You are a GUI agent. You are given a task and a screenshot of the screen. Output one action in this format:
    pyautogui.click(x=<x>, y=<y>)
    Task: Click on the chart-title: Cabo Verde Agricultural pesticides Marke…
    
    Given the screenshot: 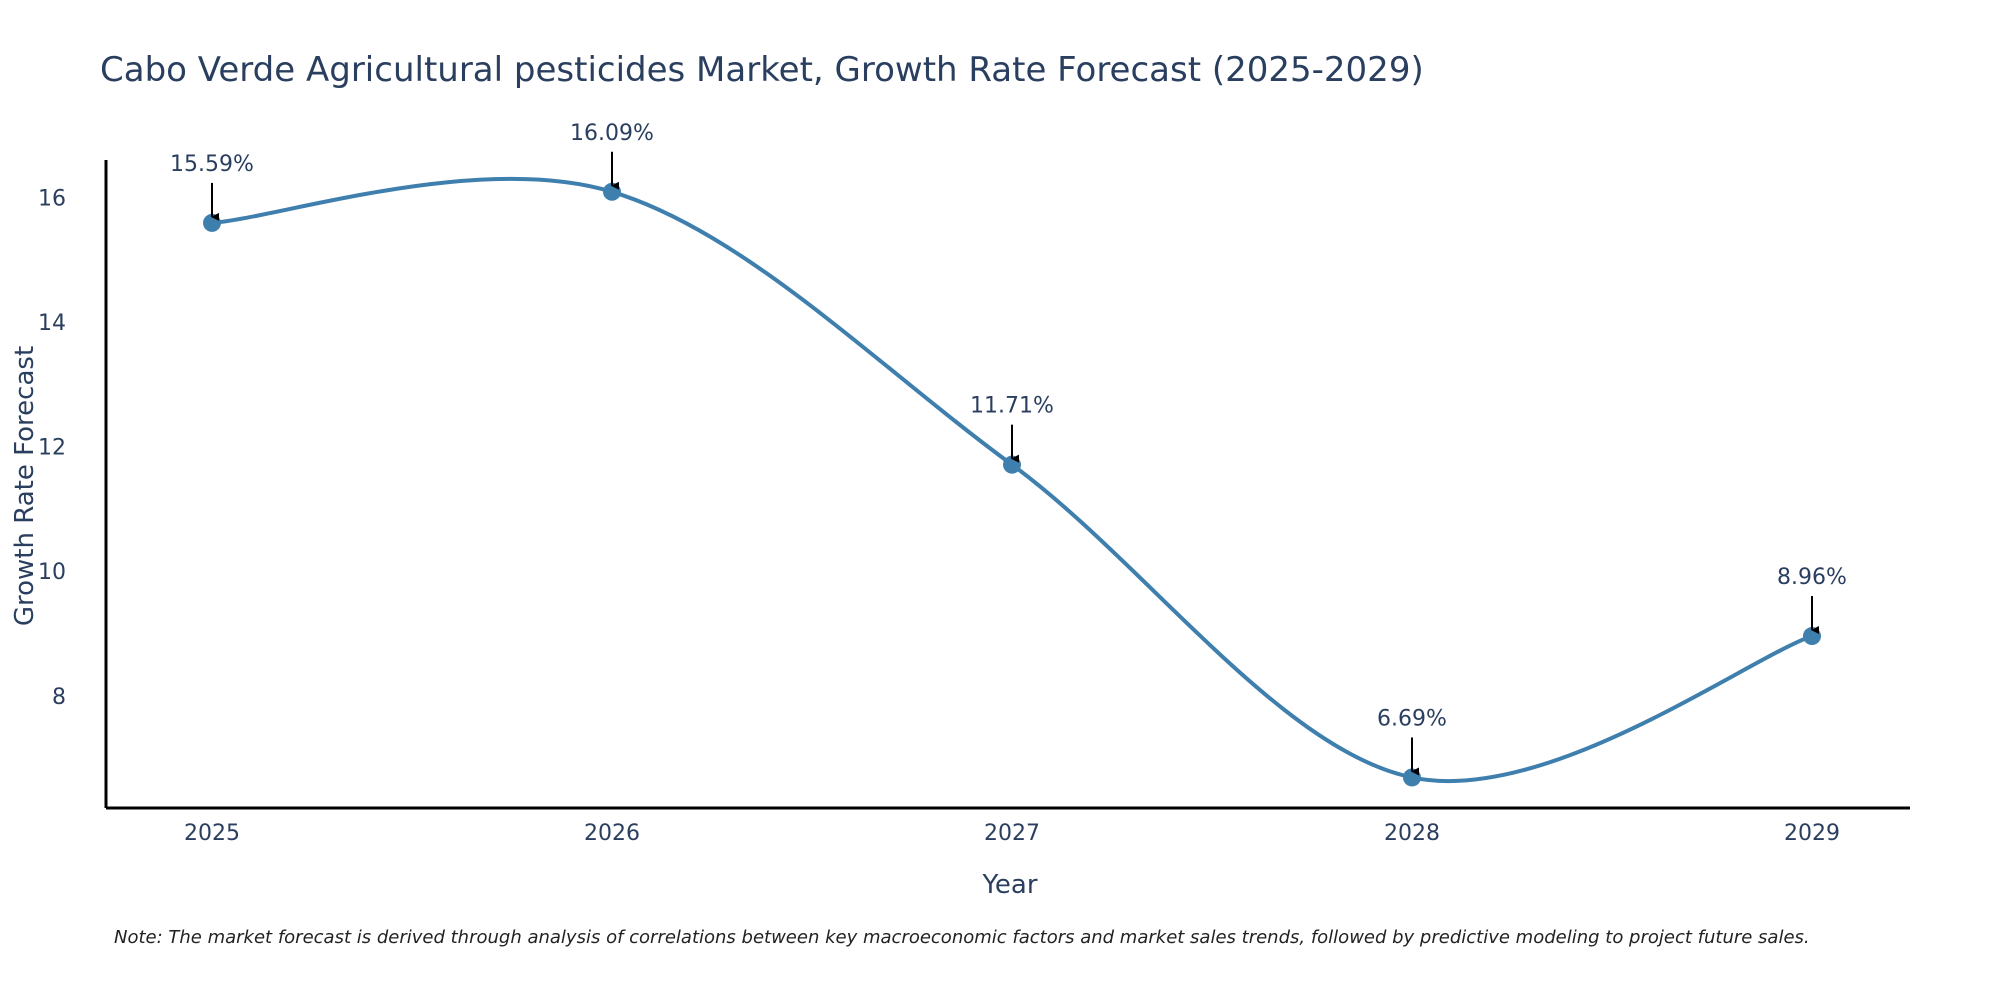 What is the action you would take?
    pyautogui.click(x=762, y=70)
    